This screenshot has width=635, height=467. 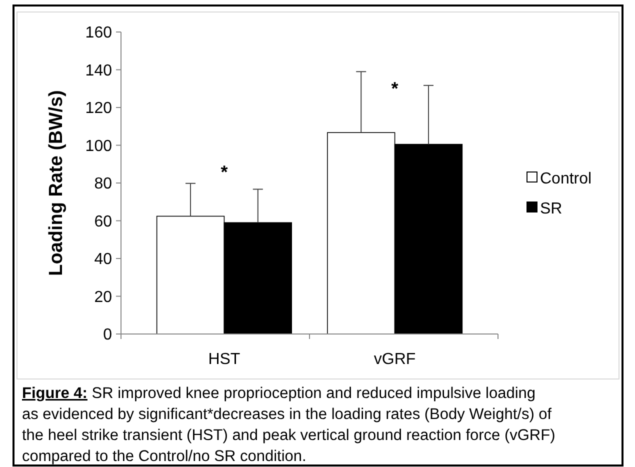 I want to click on y-tick-label: 20, so click(x=103, y=297).